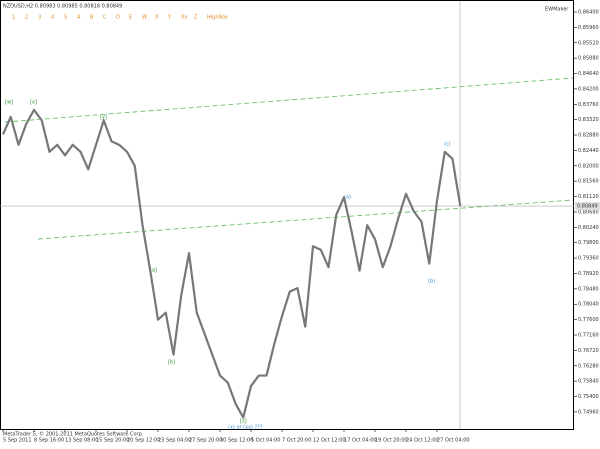 The image size is (600, 449). I want to click on y-tick-label: 0.81560, so click(588, 182).